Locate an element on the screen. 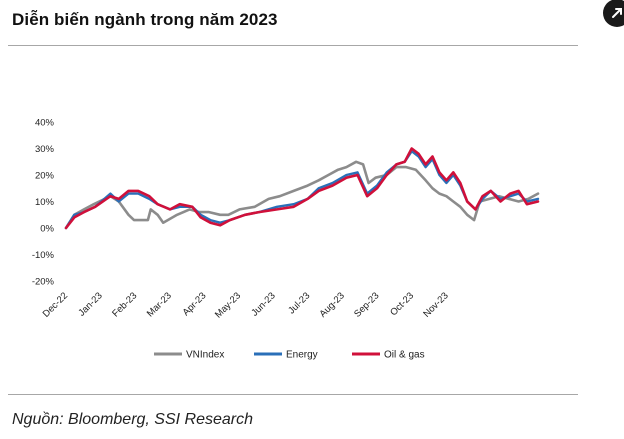  x-tick-label: Dec-22 is located at coordinates (55, 304).